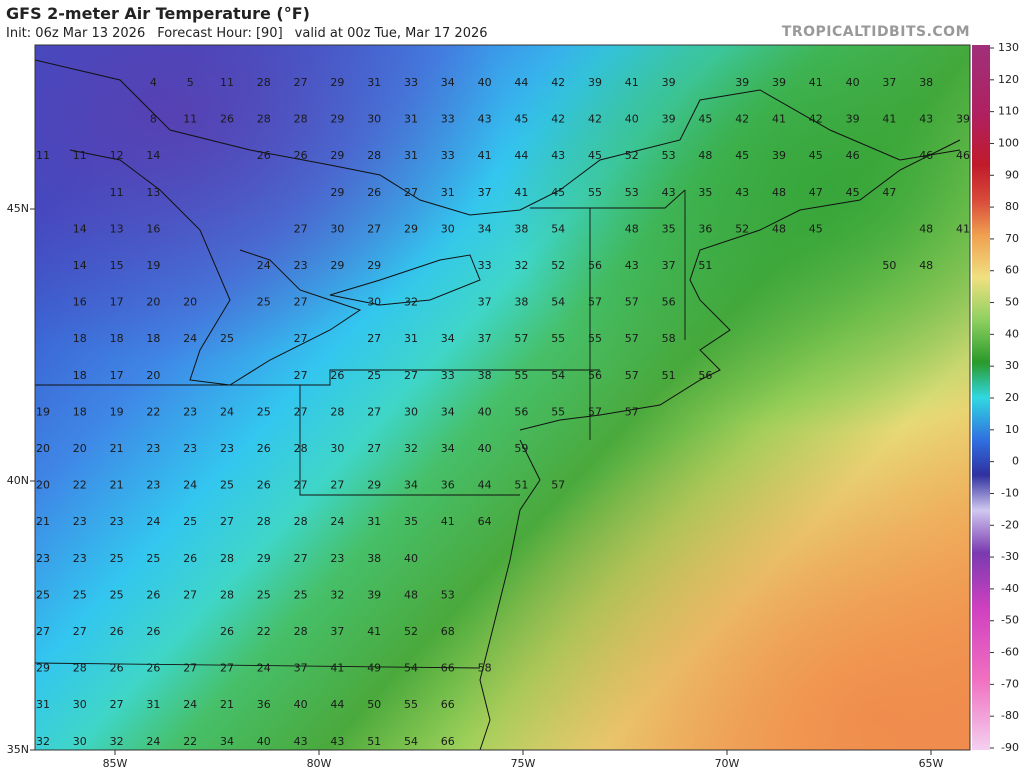 This screenshot has width=1024, height=772. What do you see at coordinates (705, 375) in the screenshot?
I see `temperature-value: 56` at bounding box center [705, 375].